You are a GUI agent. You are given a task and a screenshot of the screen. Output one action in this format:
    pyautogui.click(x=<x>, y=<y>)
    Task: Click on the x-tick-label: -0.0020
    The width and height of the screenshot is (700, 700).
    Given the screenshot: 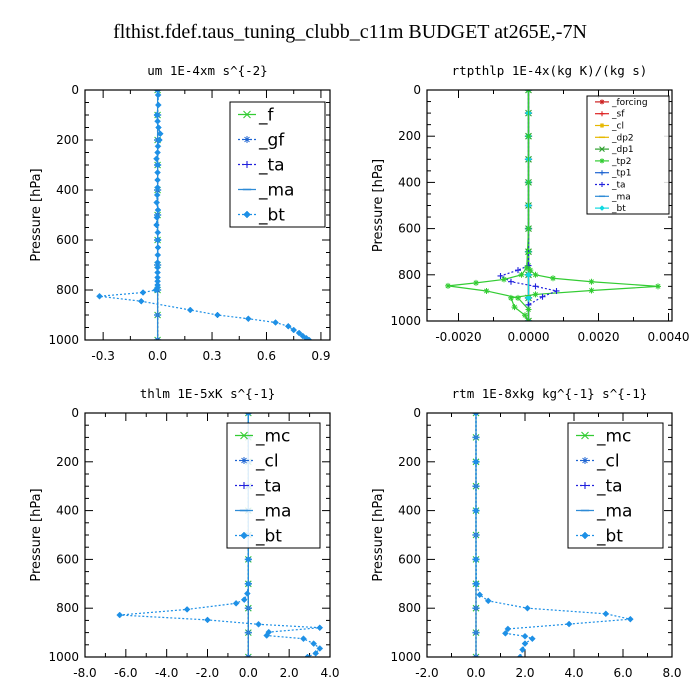 What is the action you would take?
    pyautogui.click(x=458, y=337)
    